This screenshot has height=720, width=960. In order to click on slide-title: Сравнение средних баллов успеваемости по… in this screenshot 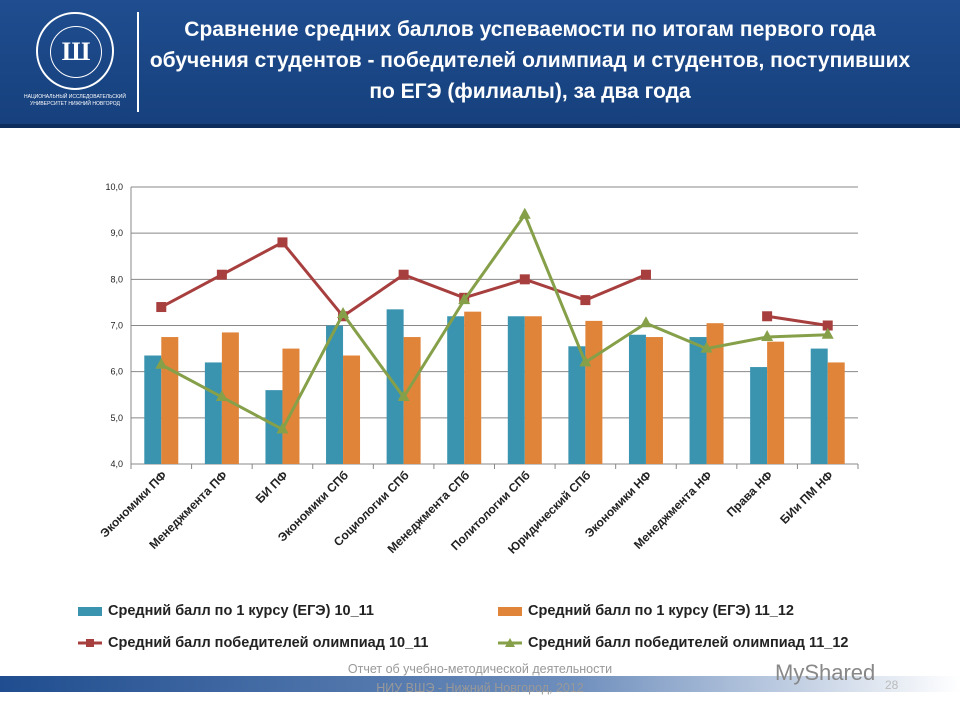, I will do `click(530, 60)`.